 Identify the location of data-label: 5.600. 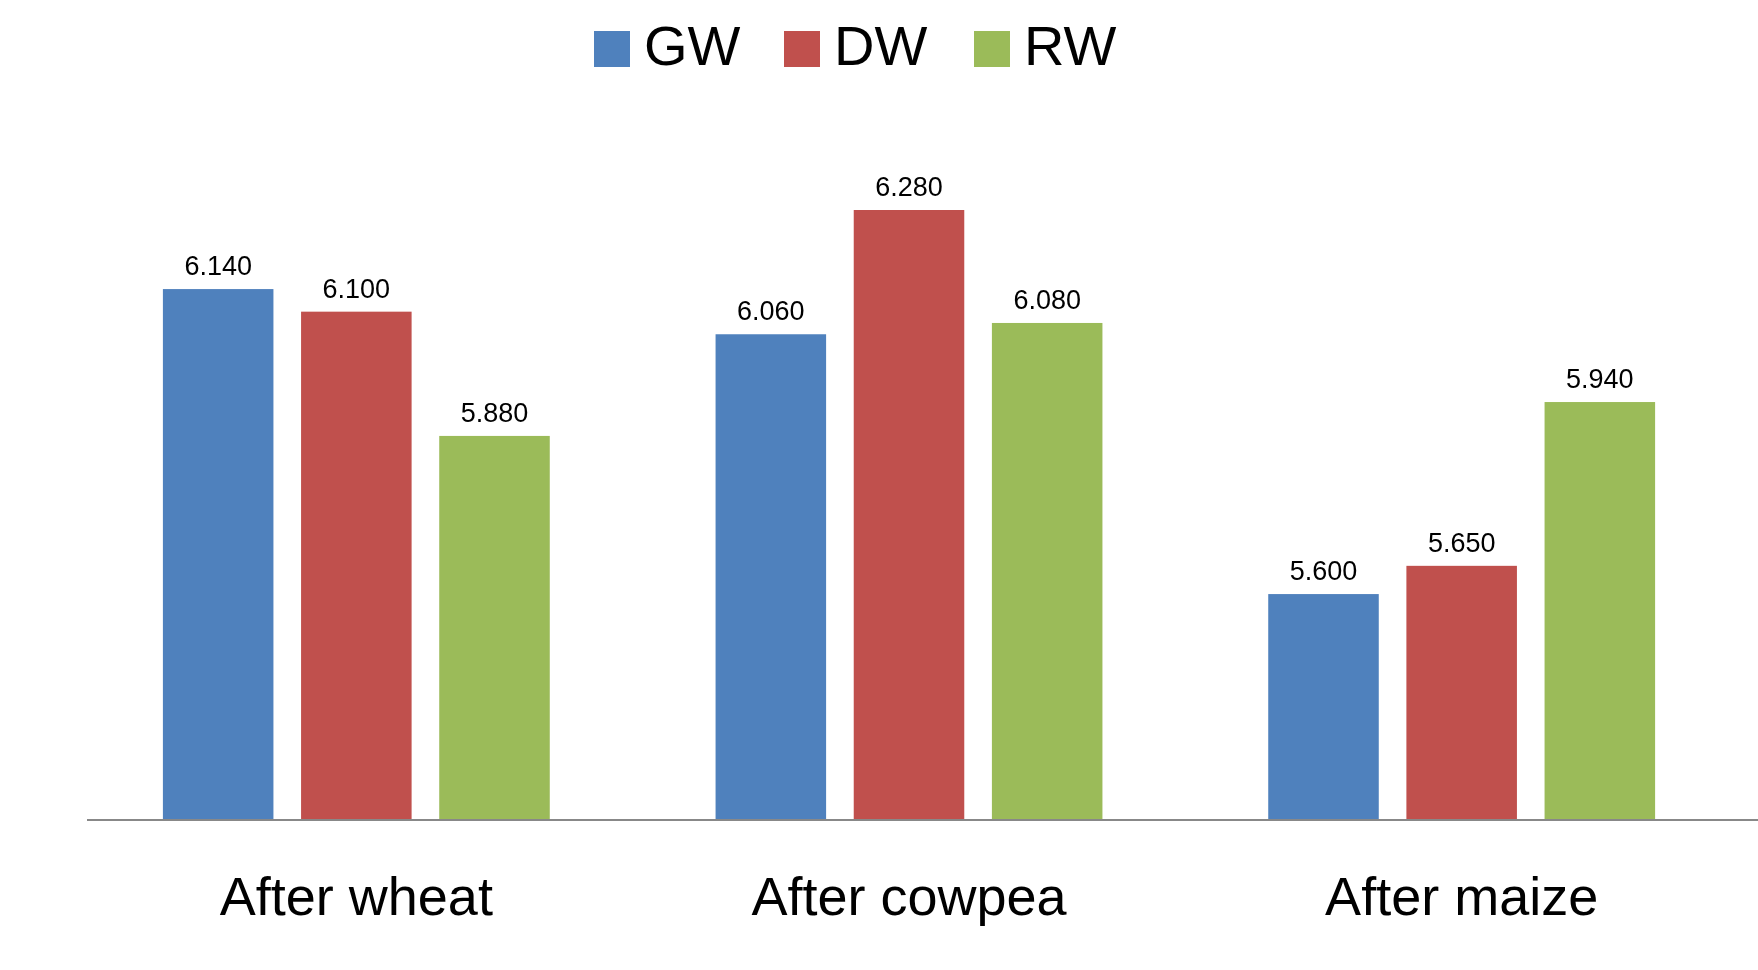
(1323, 571).